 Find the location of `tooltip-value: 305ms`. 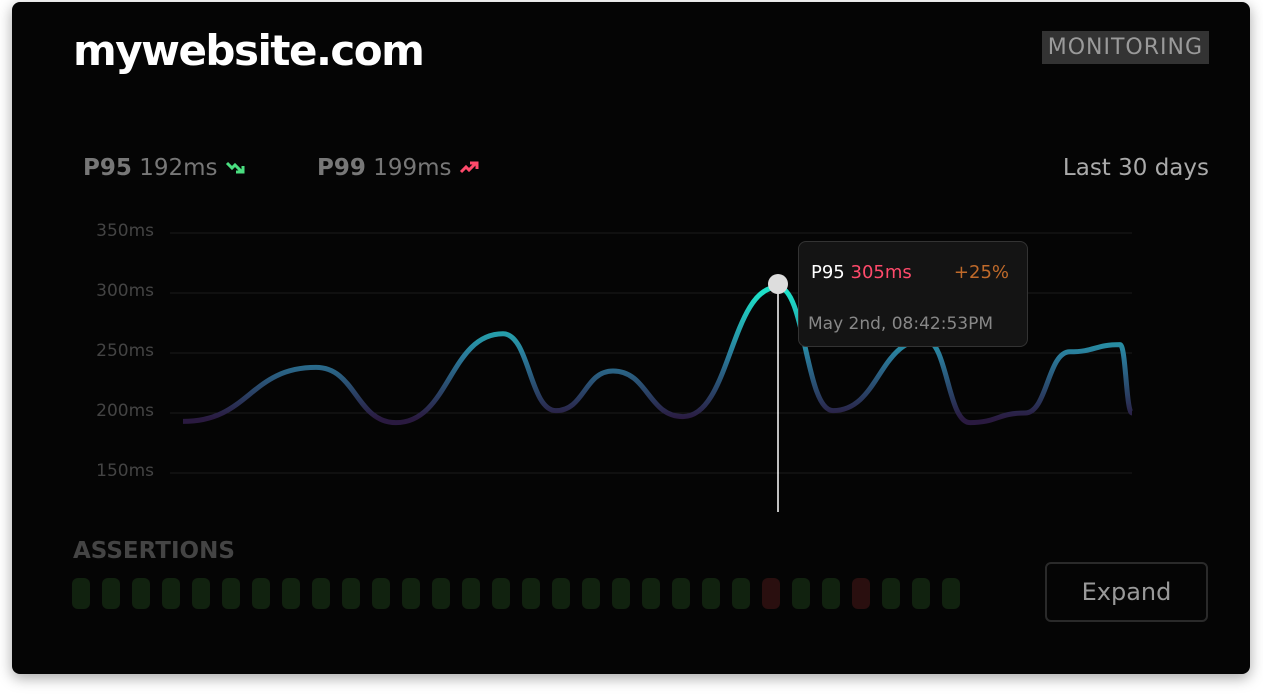

tooltip-value: 305ms is located at coordinates (881, 272).